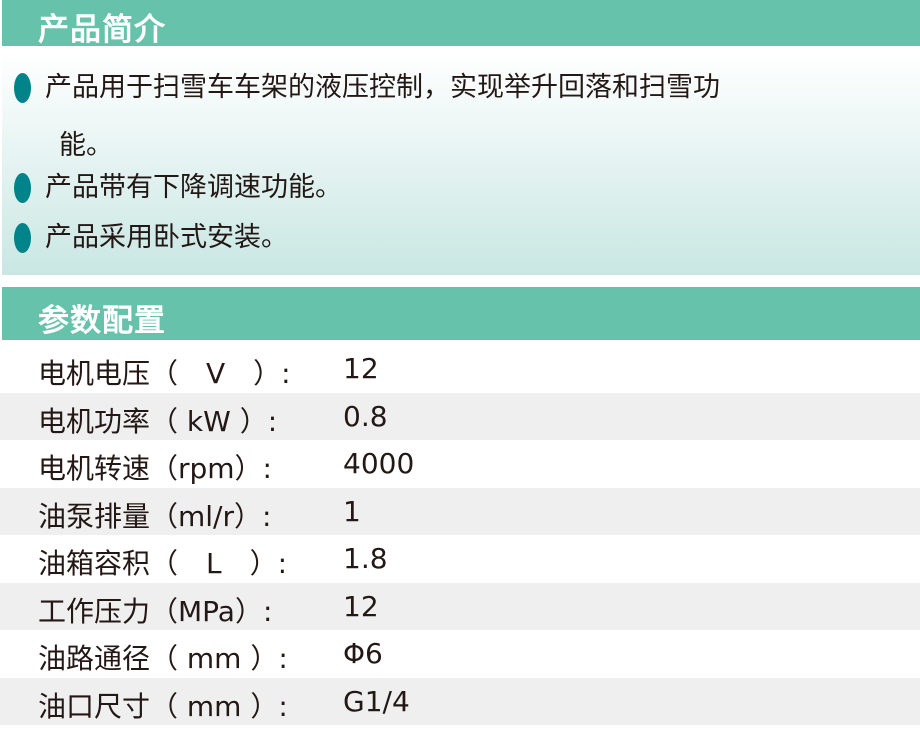 The image size is (920, 733). What do you see at coordinates (461, 24) in the screenshot?
I see `intro-header: 产品简介` at bounding box center [461, 24].